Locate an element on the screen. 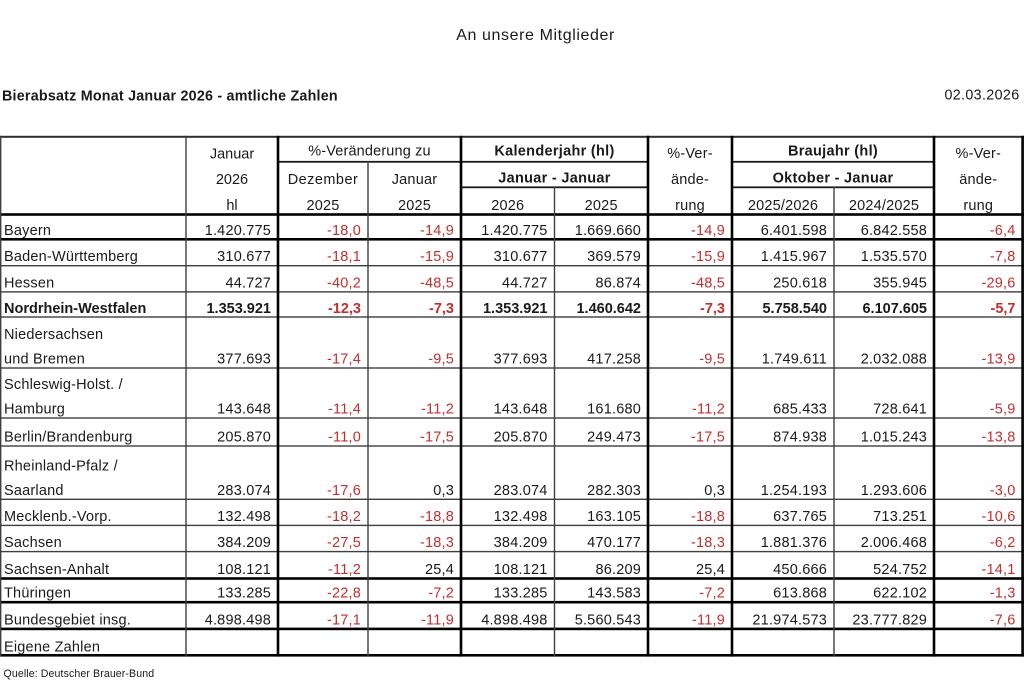 This screenshot has height=680, width=1024. svg-text: Sachsen-Anhalt is located at coordinates (56, 570).